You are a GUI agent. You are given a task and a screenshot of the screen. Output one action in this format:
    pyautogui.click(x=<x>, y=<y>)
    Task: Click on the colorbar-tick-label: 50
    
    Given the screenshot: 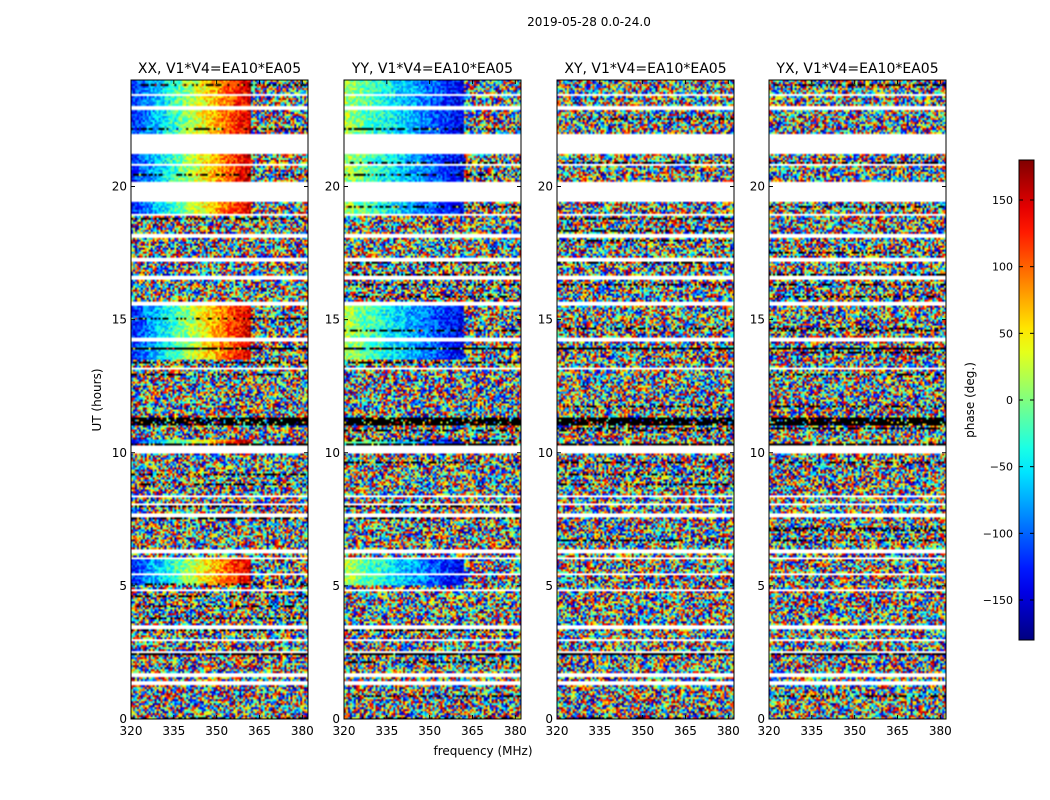 What is the action you would take?
    pyautogui.click(x=1006, y=333)
    